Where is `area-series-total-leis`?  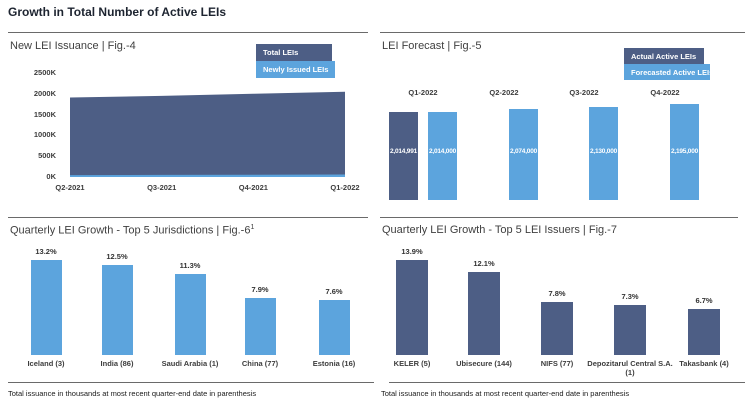 area-series-total-leis is located at coordinates (207, 134).